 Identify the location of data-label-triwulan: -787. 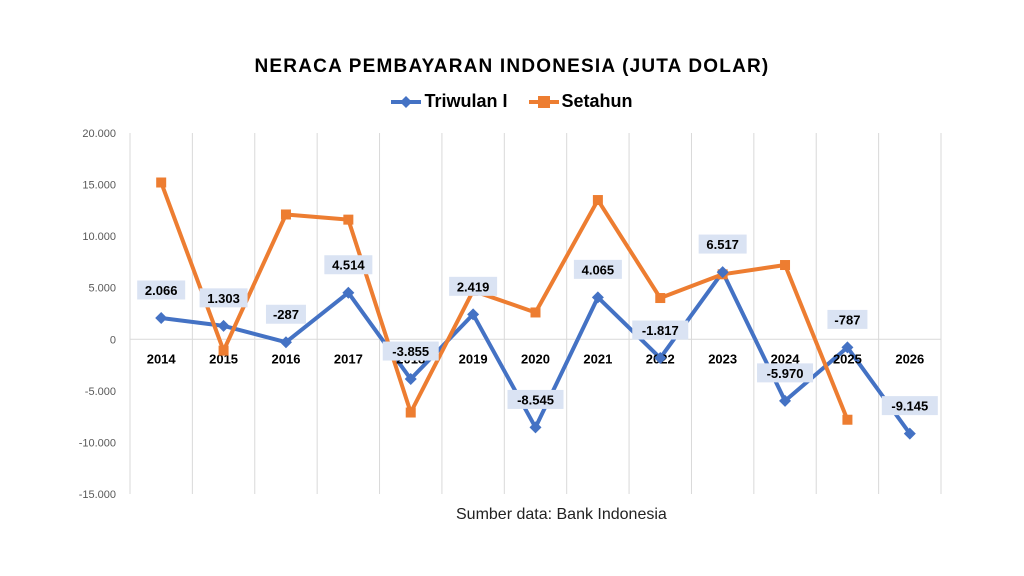
(847, 319).